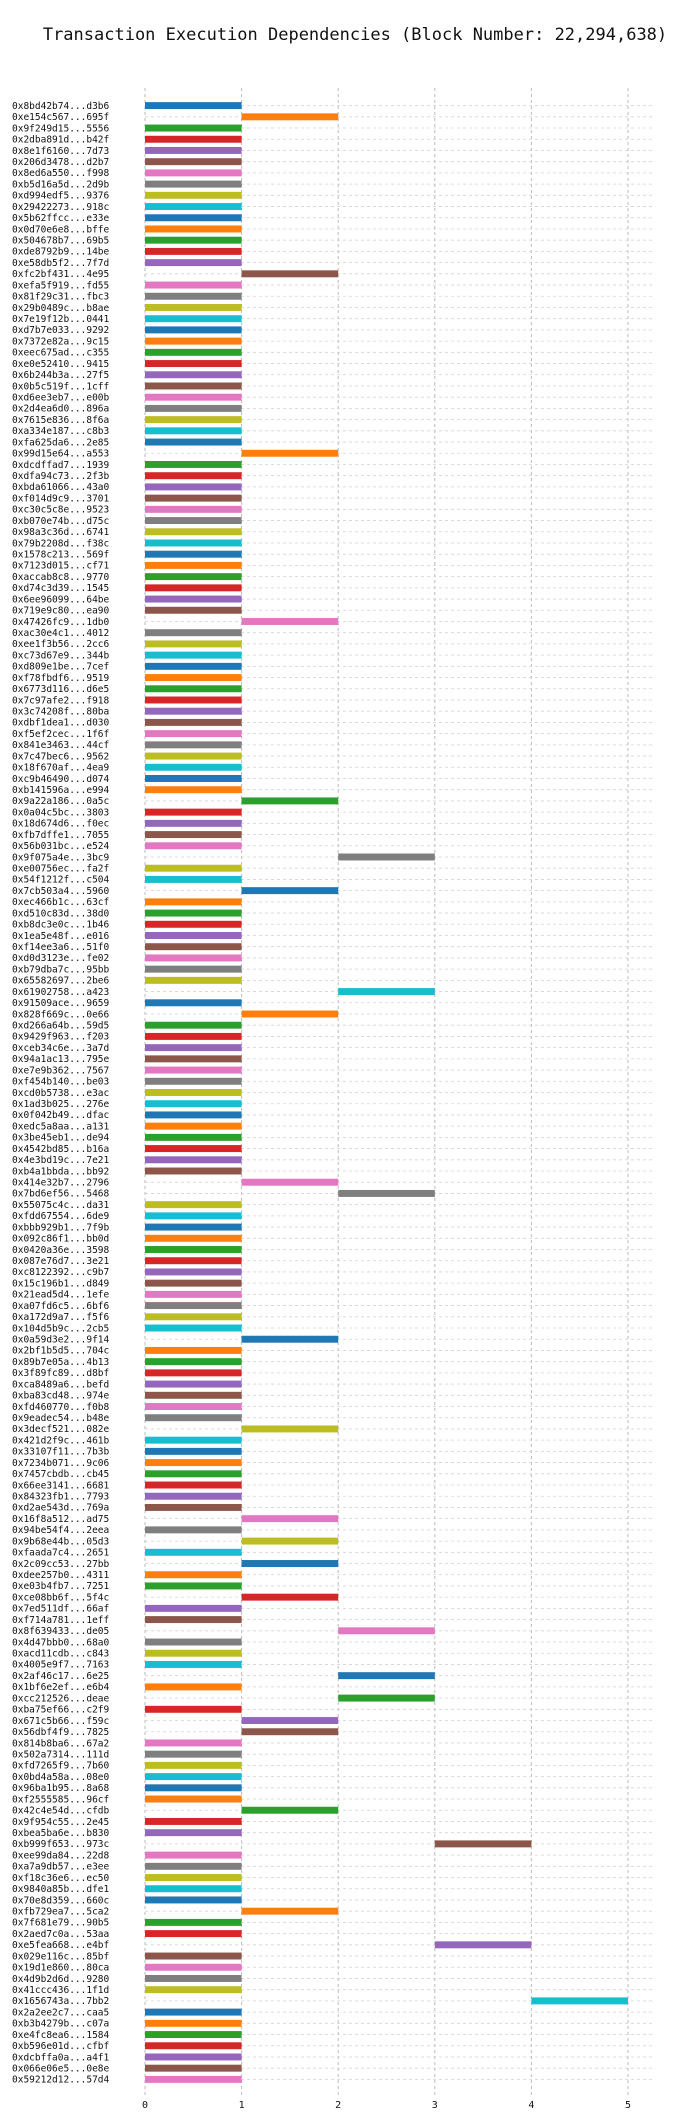  I want to click on transaction-label: 0xfd7265f9...7b60, so click(61, 1766).